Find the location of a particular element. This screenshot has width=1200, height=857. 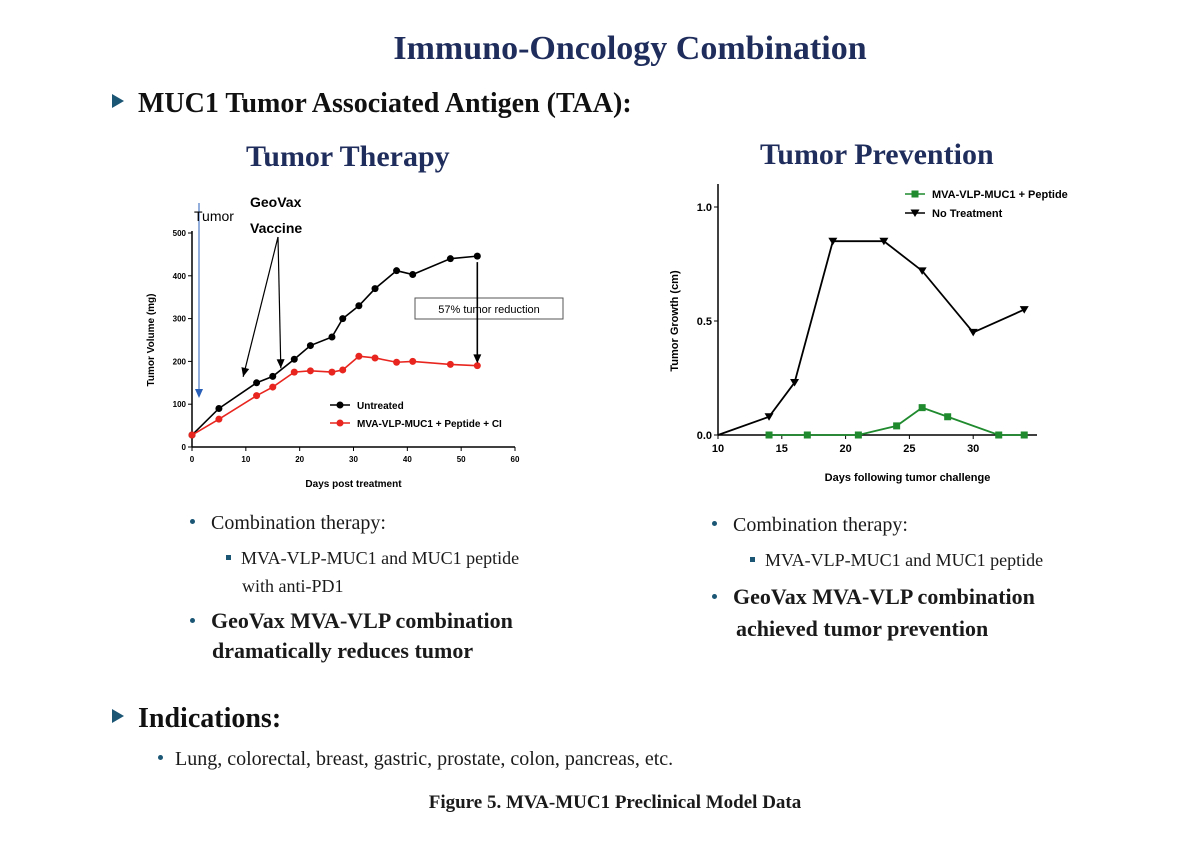

left-bullet-2: GeoVax MVA-VLP combination is located at coordinates (351, 621).